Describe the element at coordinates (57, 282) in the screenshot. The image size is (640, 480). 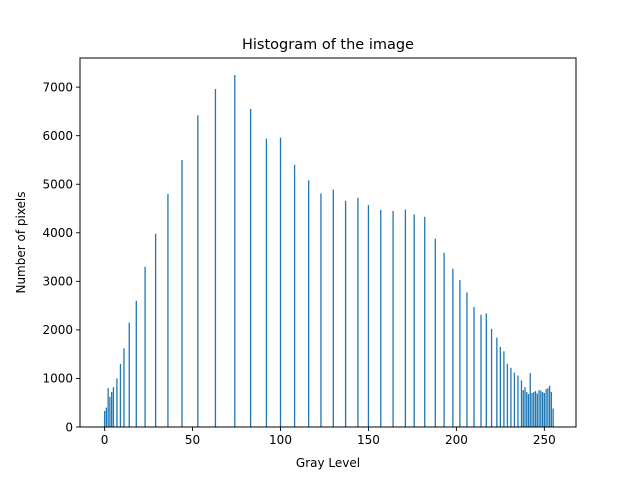
I see `y-tick-label: 3000` at that location.